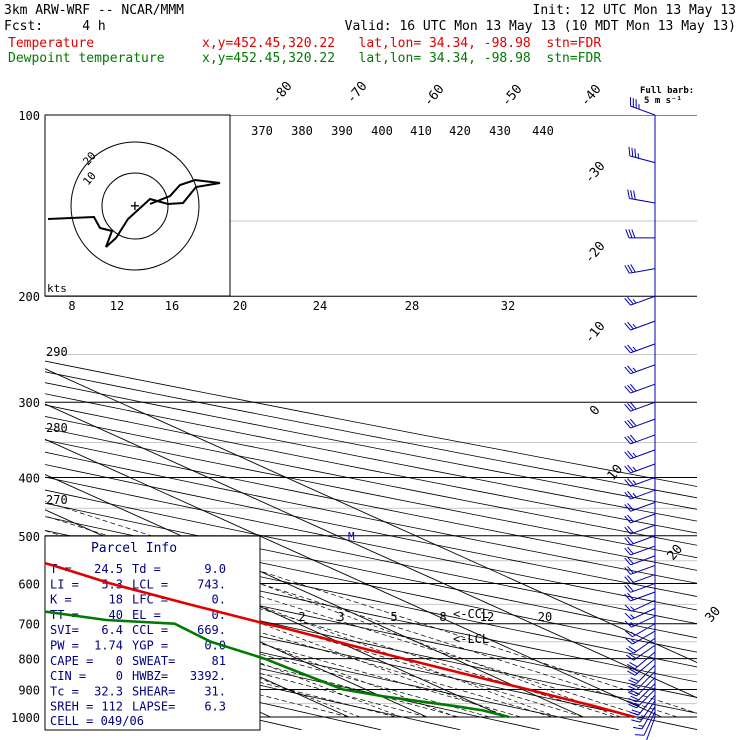 This screenshot has width=740, height=740. What do you see at coordinates (150, 676) in the screenshot?
I see `parcel-key: HWBZ=` at bounding box center [150, 676].